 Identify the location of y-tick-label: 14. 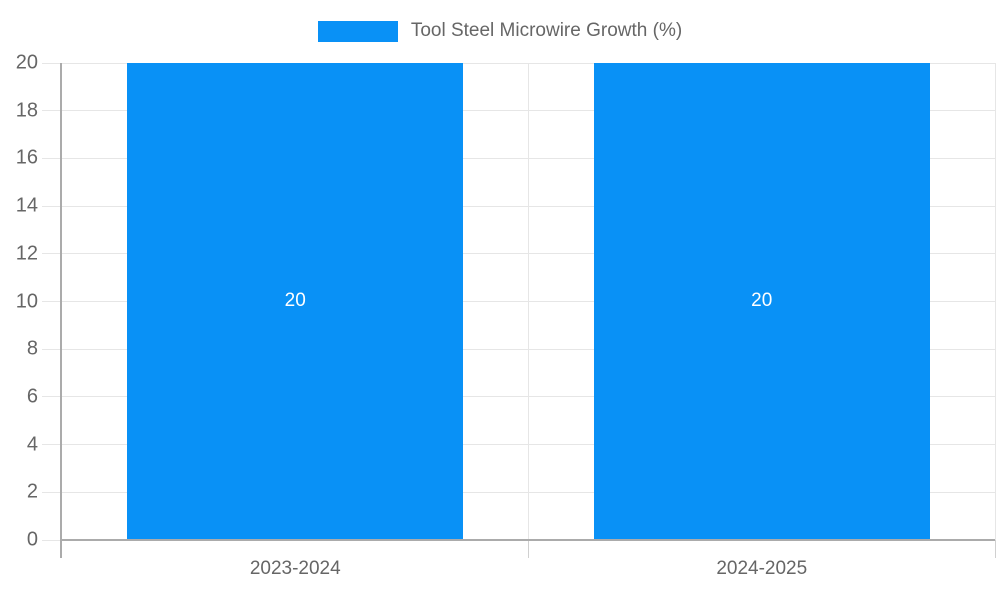
(26, 205).